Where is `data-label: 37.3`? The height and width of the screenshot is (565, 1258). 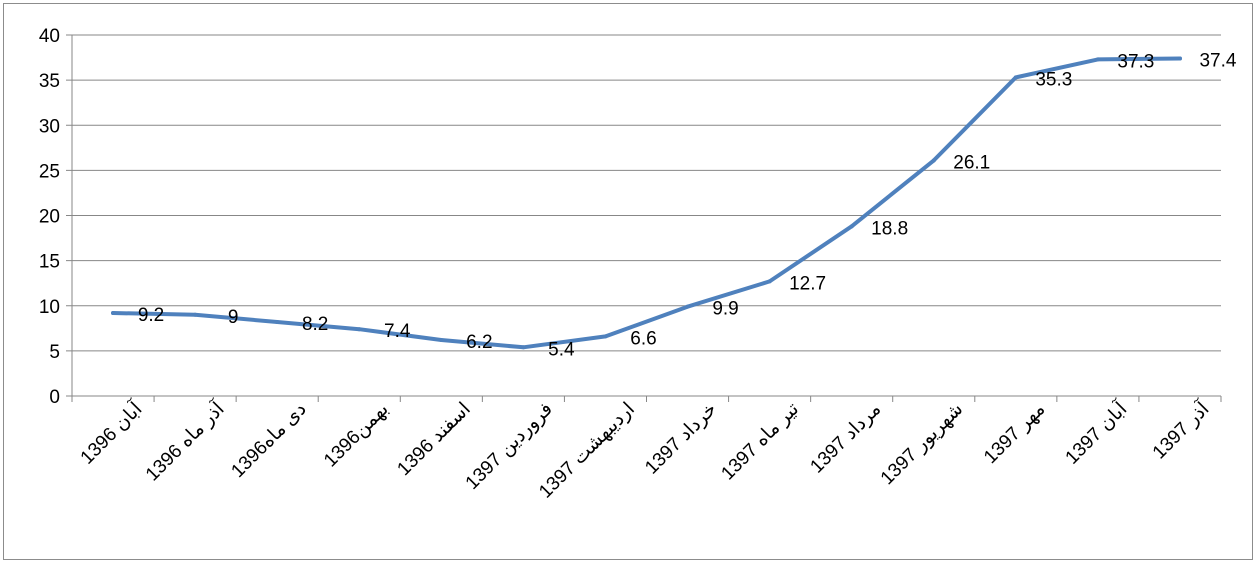 data-label: 37.3 is located at coordinates (1135, 61).